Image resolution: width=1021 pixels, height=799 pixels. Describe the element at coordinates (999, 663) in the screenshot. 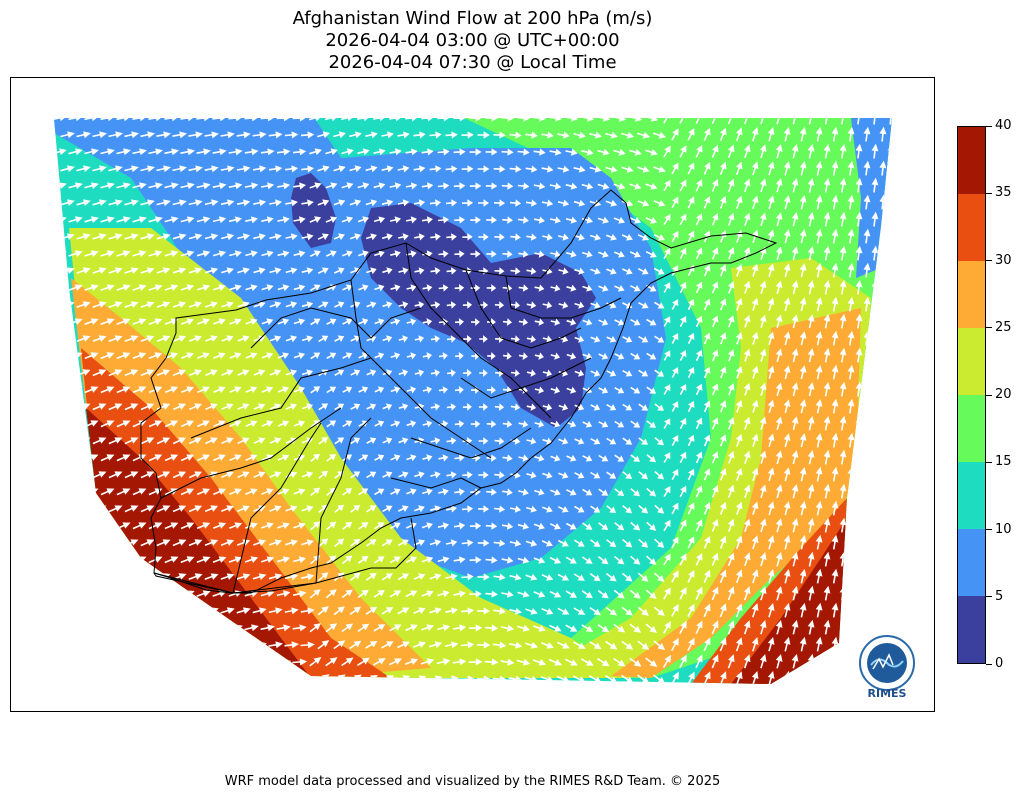

I see `colorbar-tick-label: 0` at that location.